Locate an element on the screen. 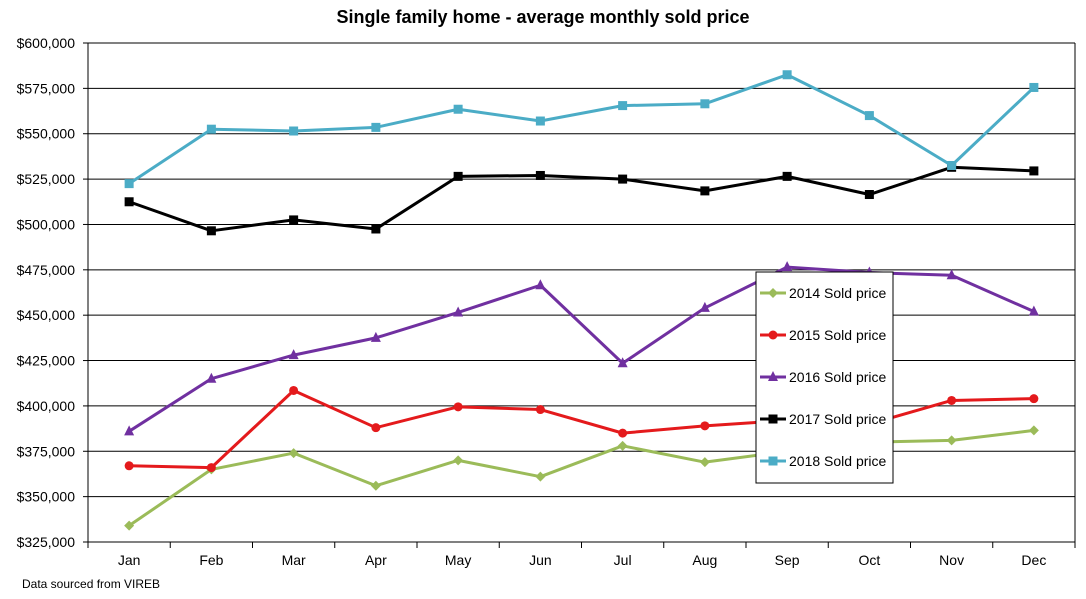  y-tick-label: $450,000 is located at coordinates (46, 315).